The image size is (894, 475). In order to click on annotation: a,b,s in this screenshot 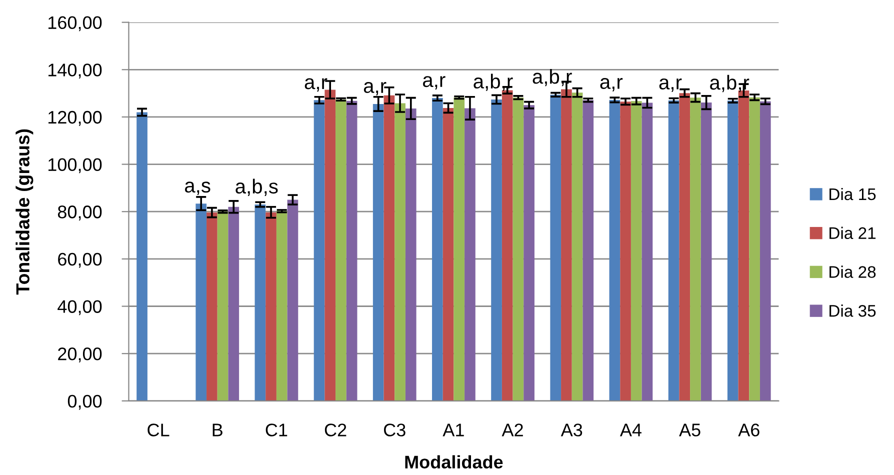, I will do `click(257, 187)`.